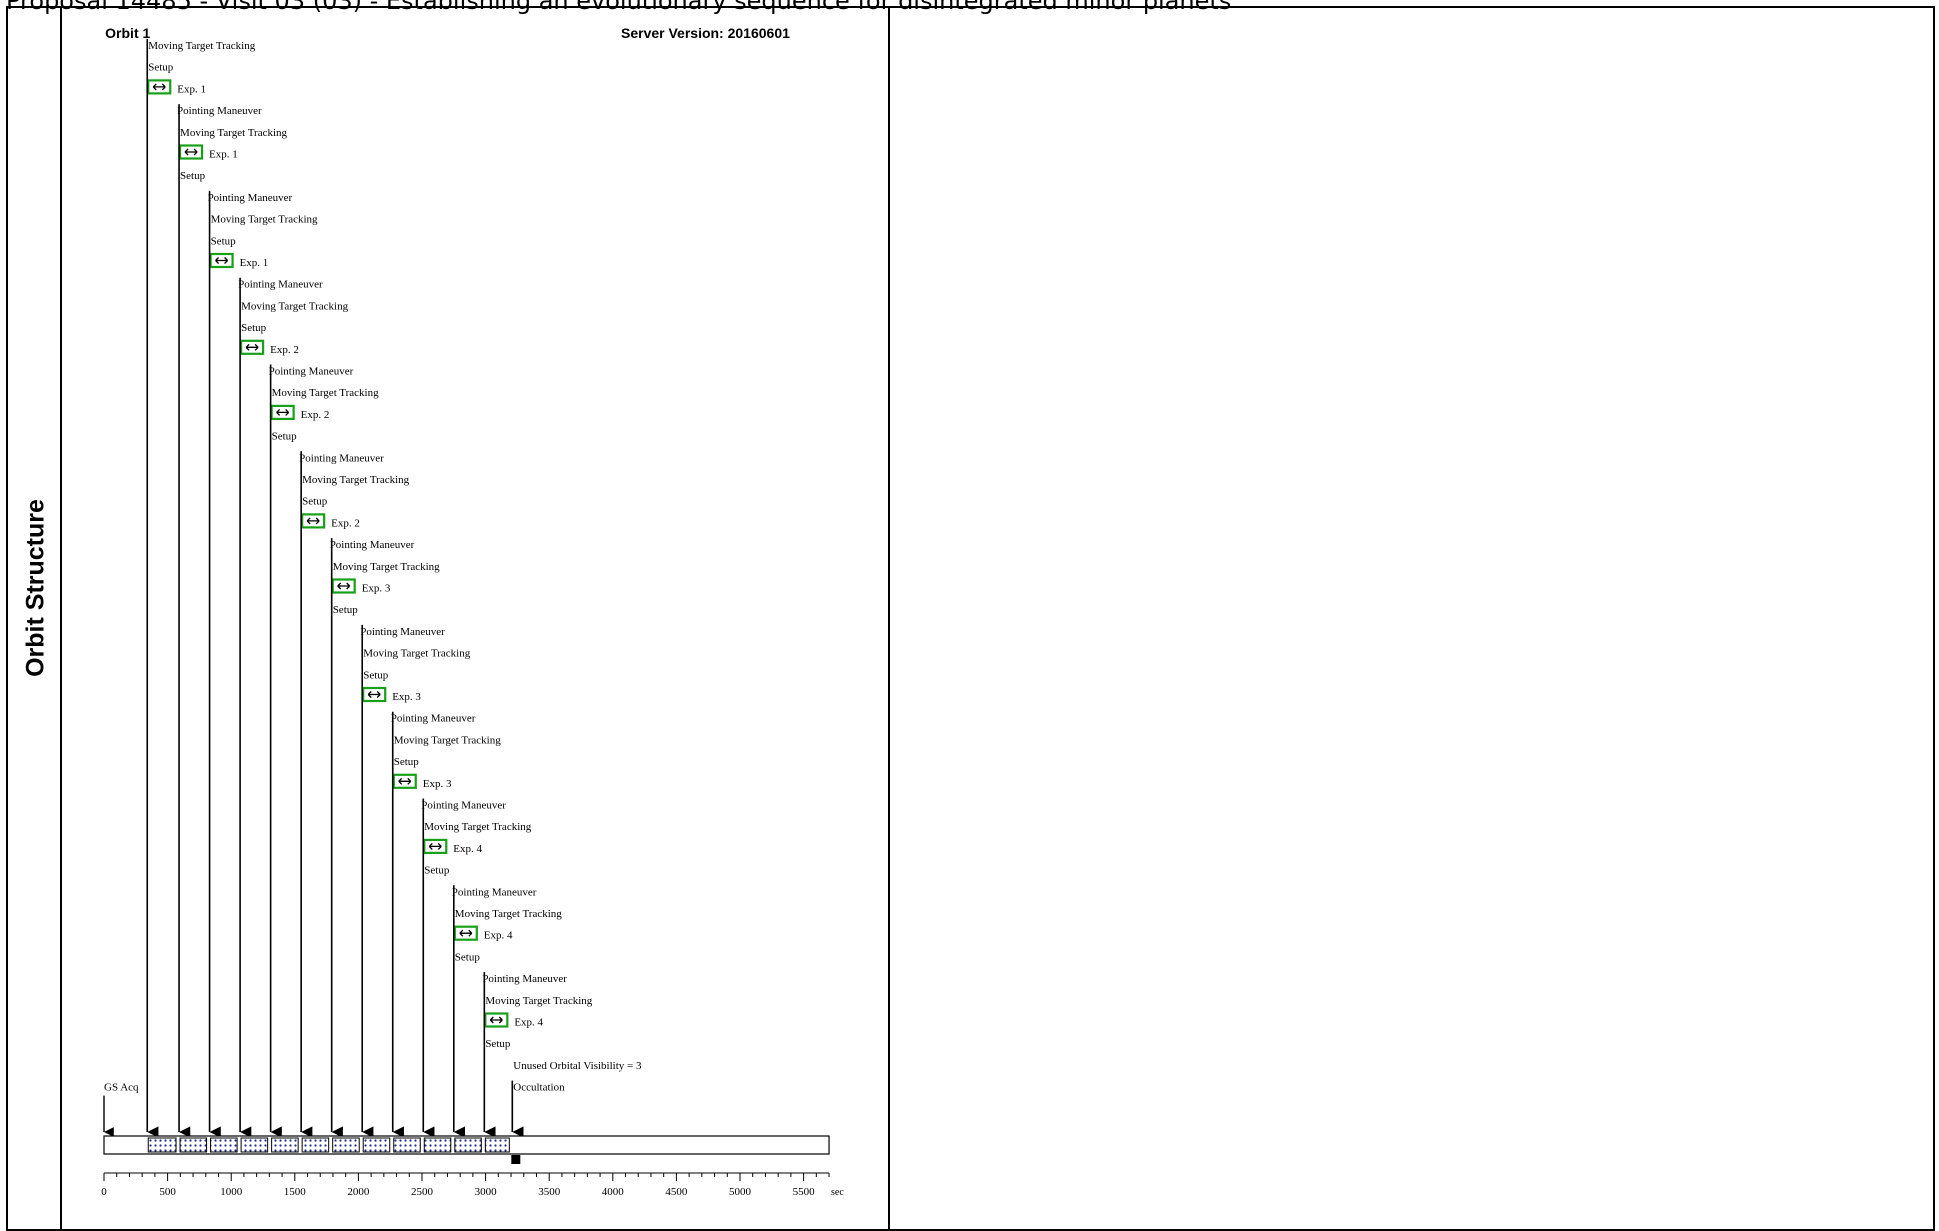 The image size is (1939, 1231). What do you see at coordinates (549, 1192) in the screenshot?
I see `axis-tick-label: 3500` at bounding box center [549, 1192].